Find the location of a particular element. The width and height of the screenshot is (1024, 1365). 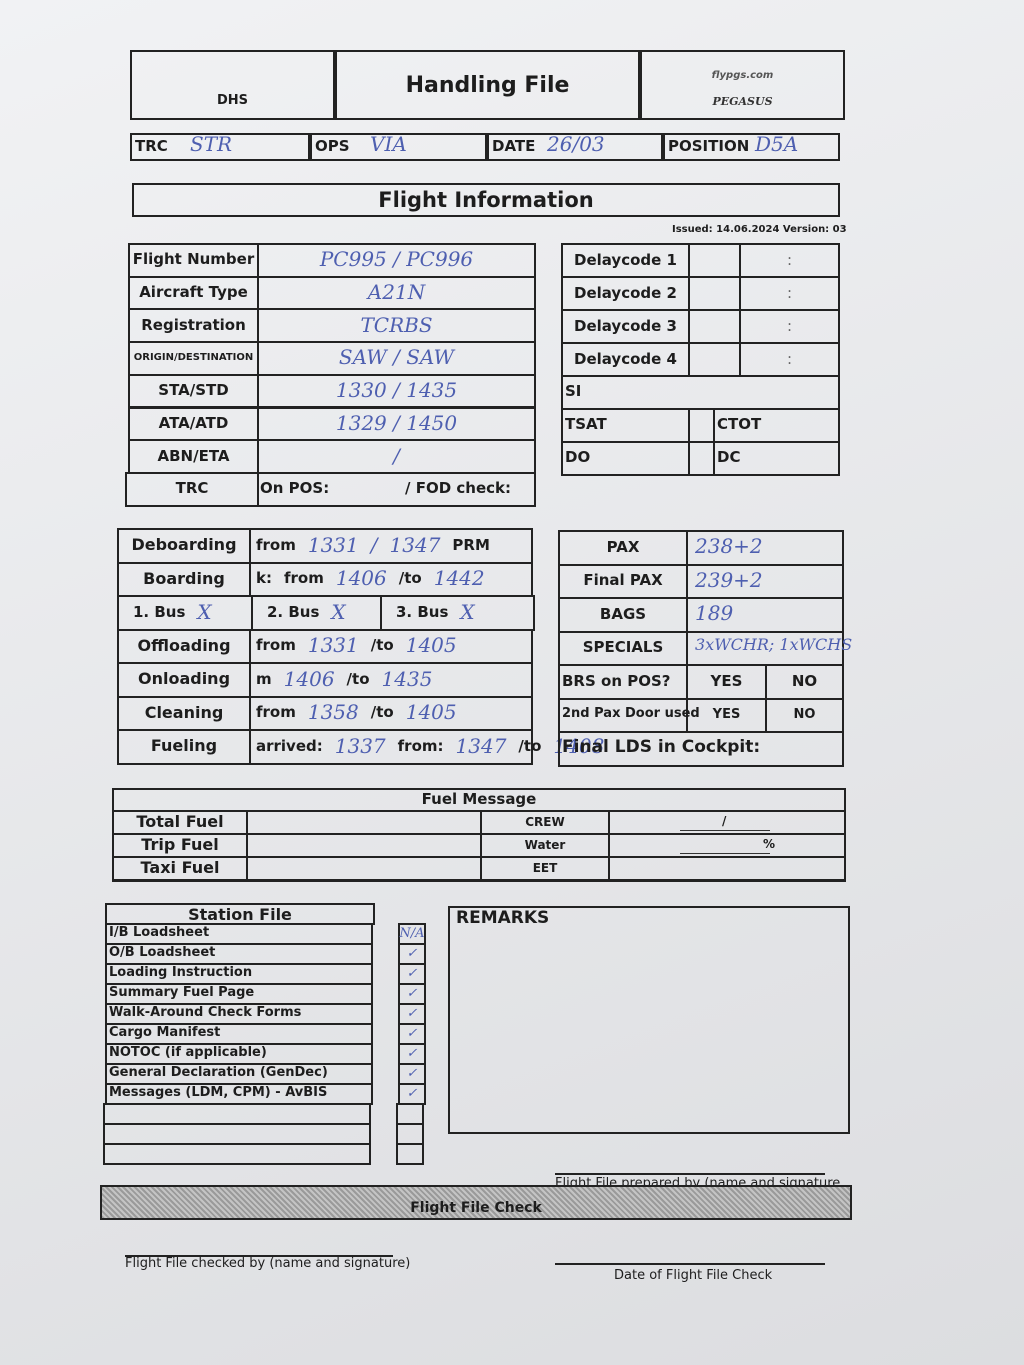

bus-label: 2. Bus is located at coordinates (293, 611).